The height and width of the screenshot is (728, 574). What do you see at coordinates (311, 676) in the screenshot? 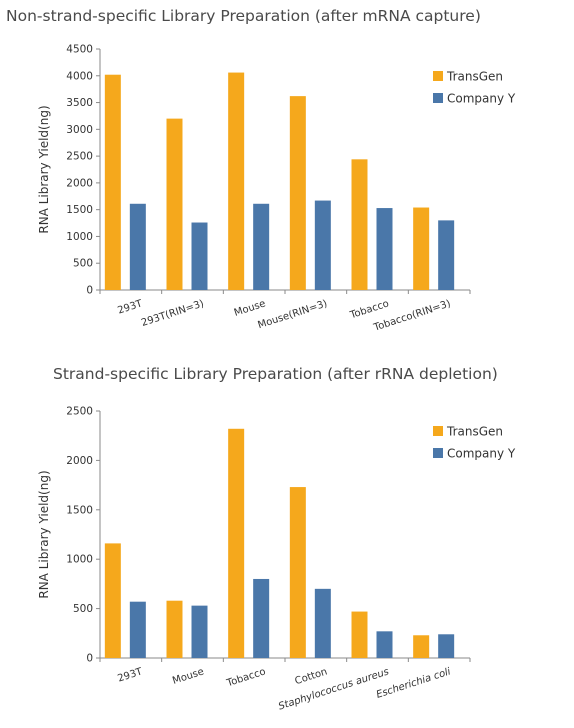
I see `x-tick-label: Cotton` at bounding box center [311, 676].